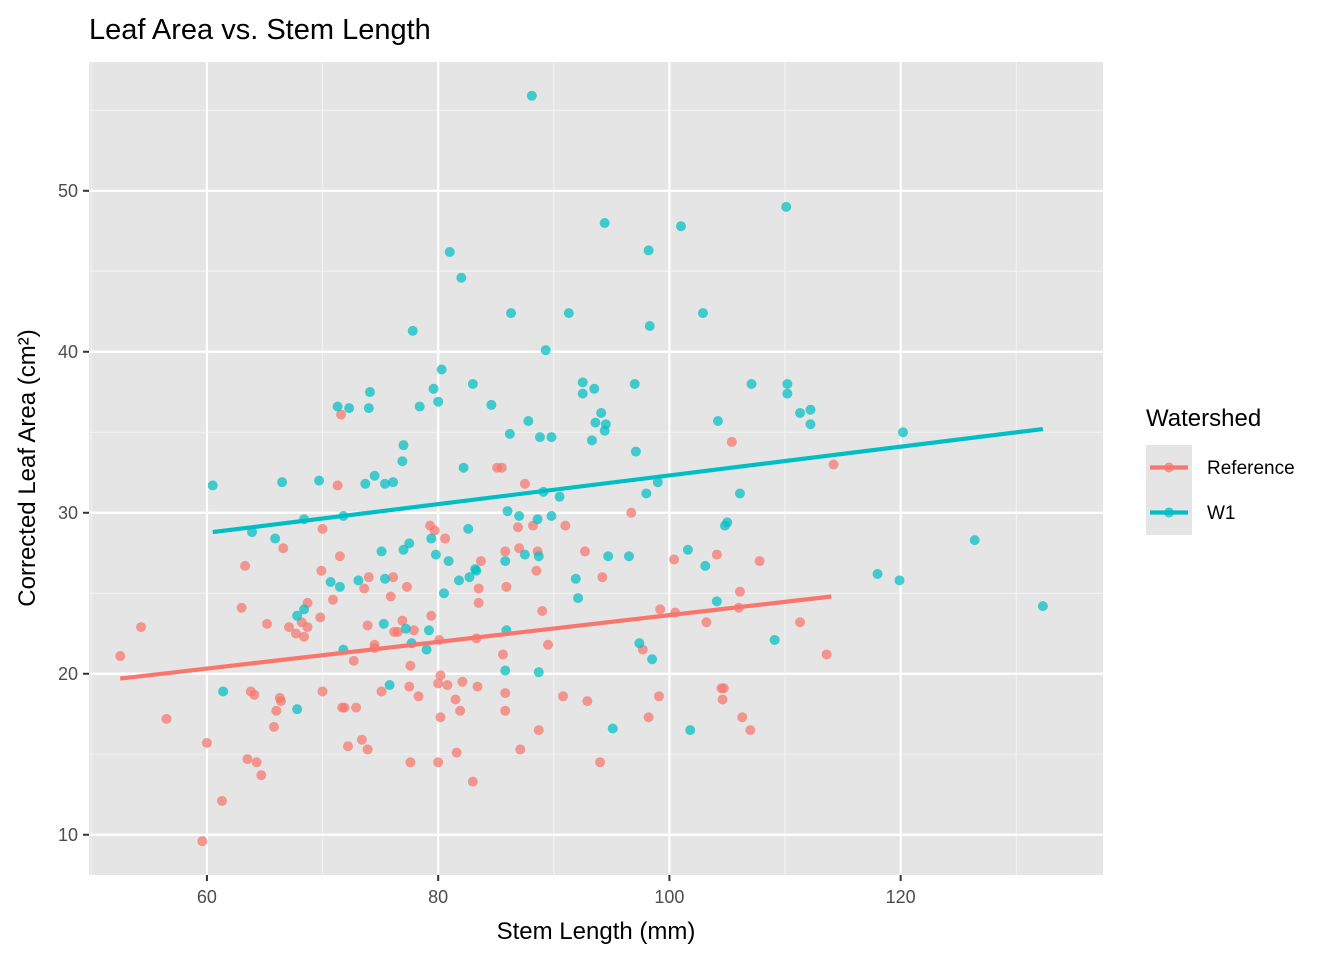  What do you see at coordinates (1251, 468) in the screenshot?
I see `legend-label-reference: Reference` at bounding box center [1251, 468].